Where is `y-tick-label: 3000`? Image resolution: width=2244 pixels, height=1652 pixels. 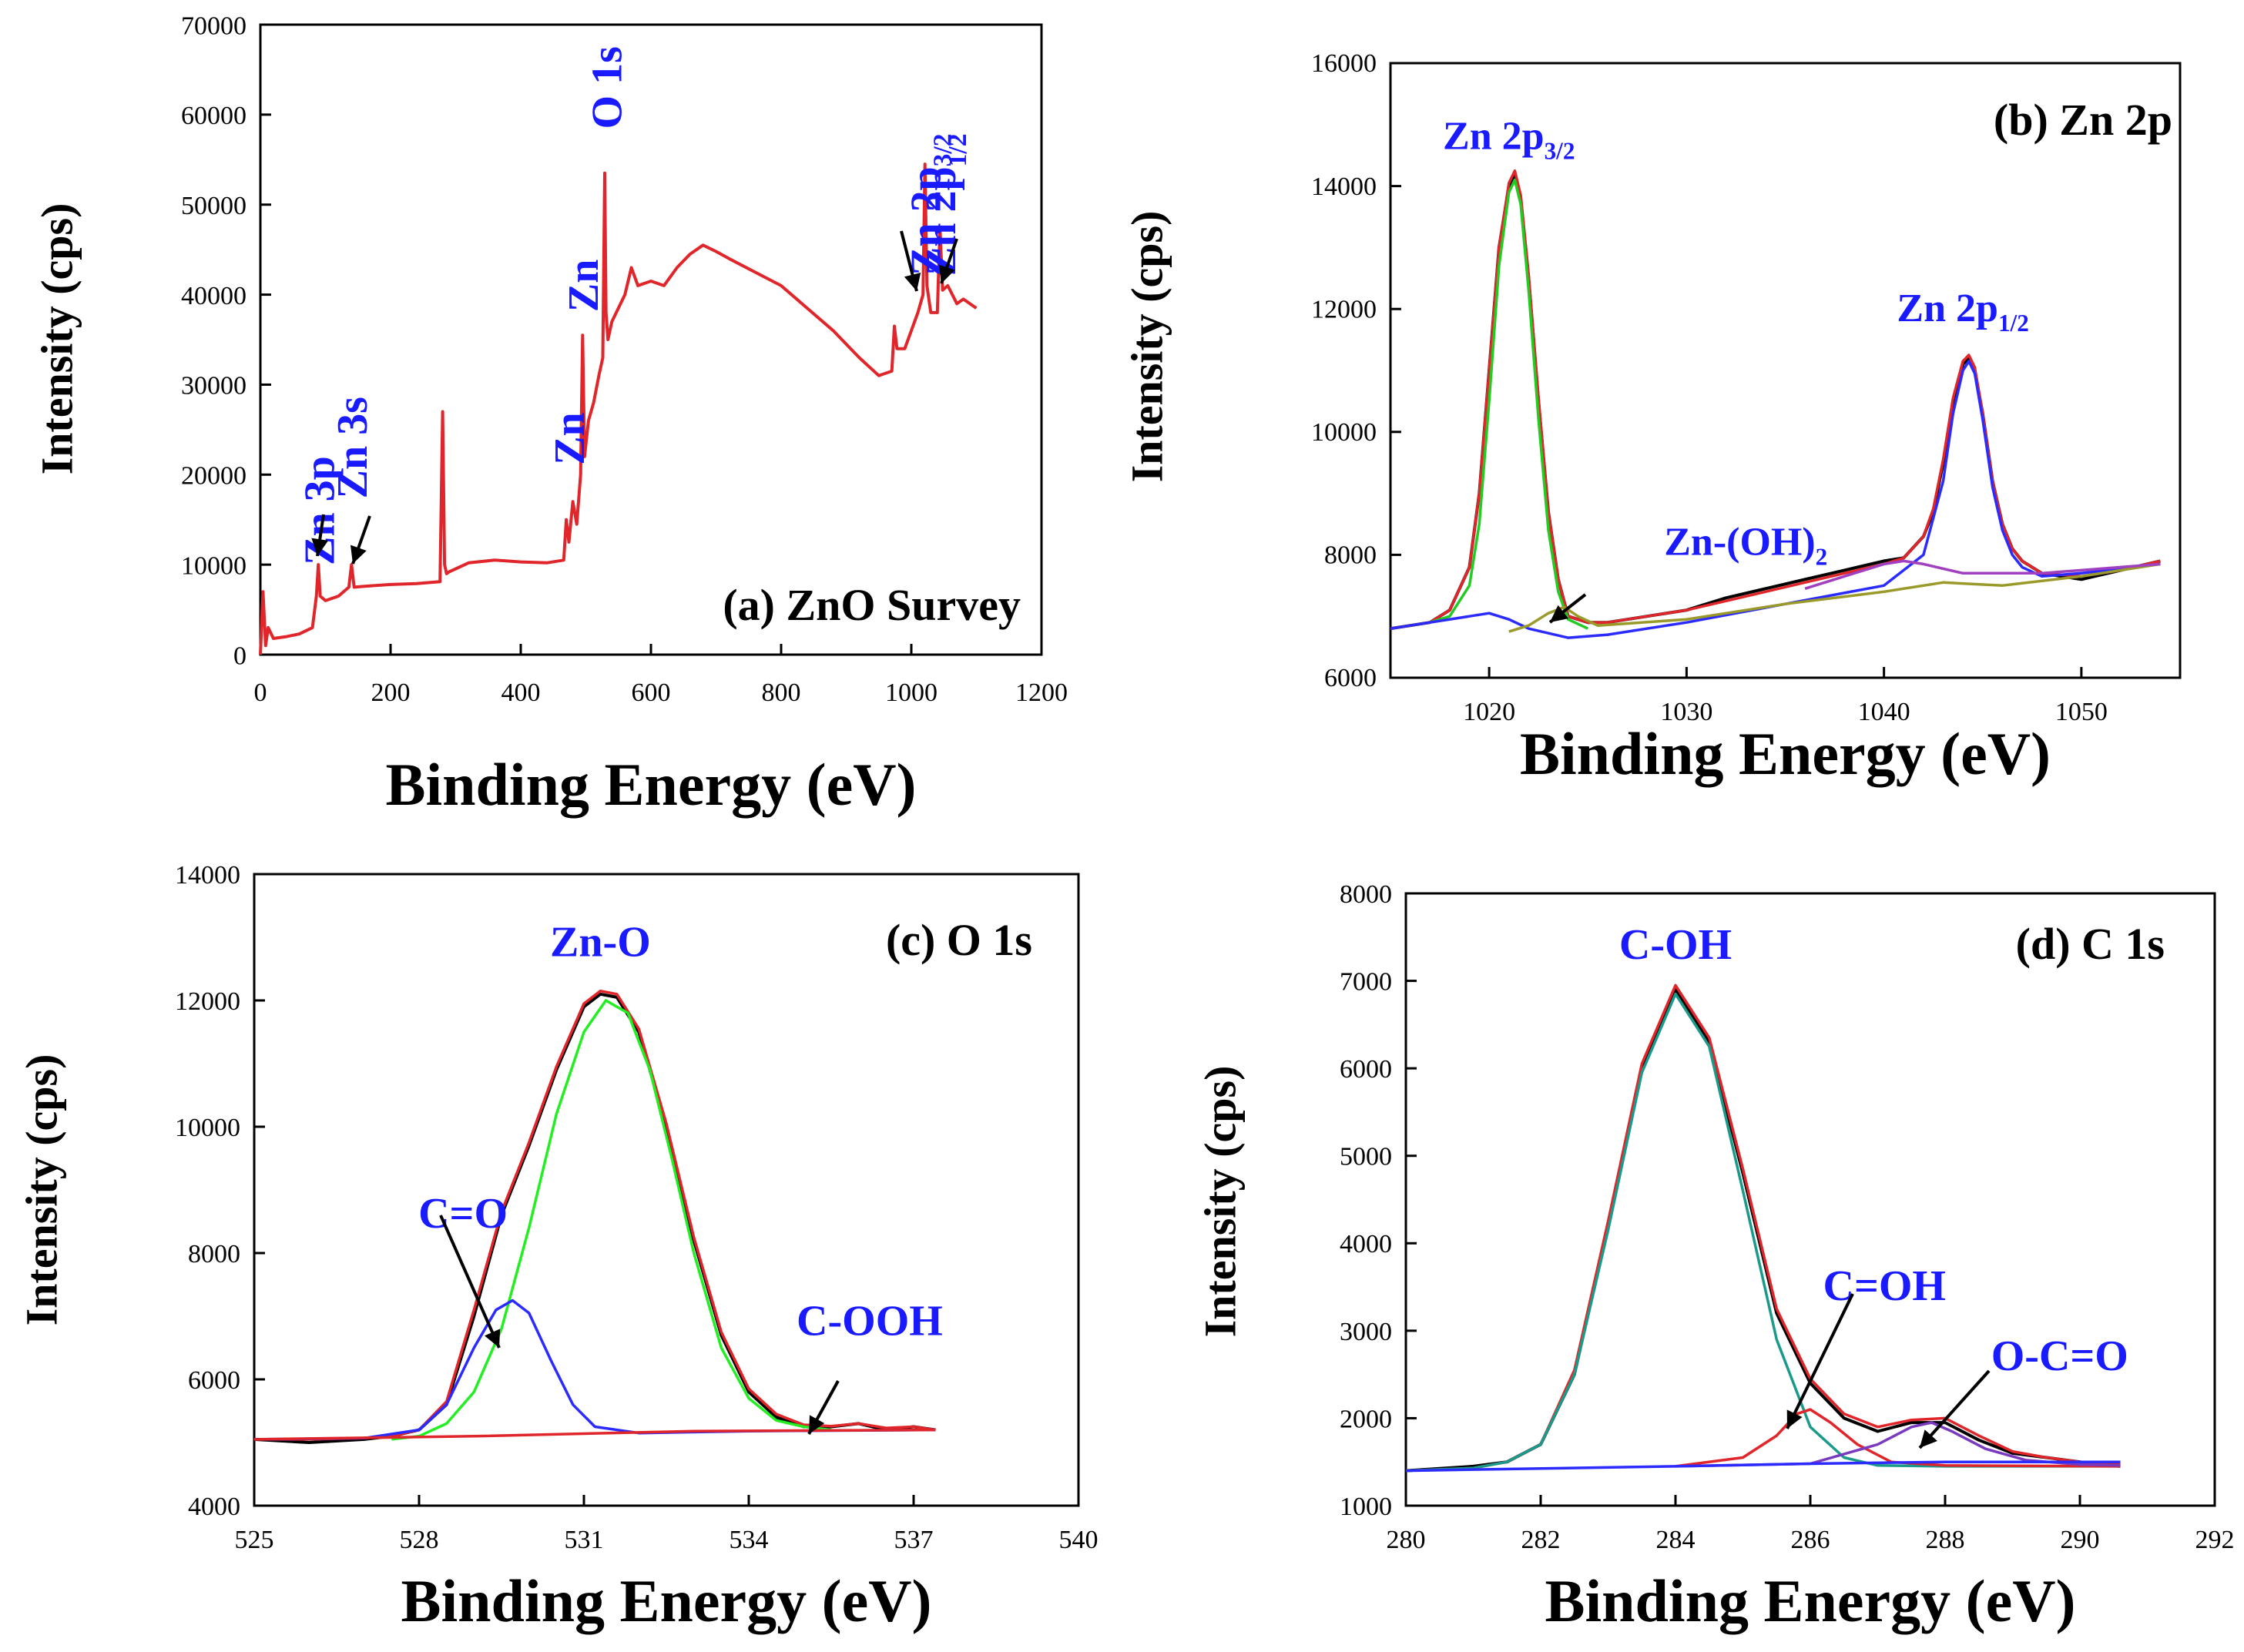
y-tick-label: 3000 is located at coordinates (1366, 1332).